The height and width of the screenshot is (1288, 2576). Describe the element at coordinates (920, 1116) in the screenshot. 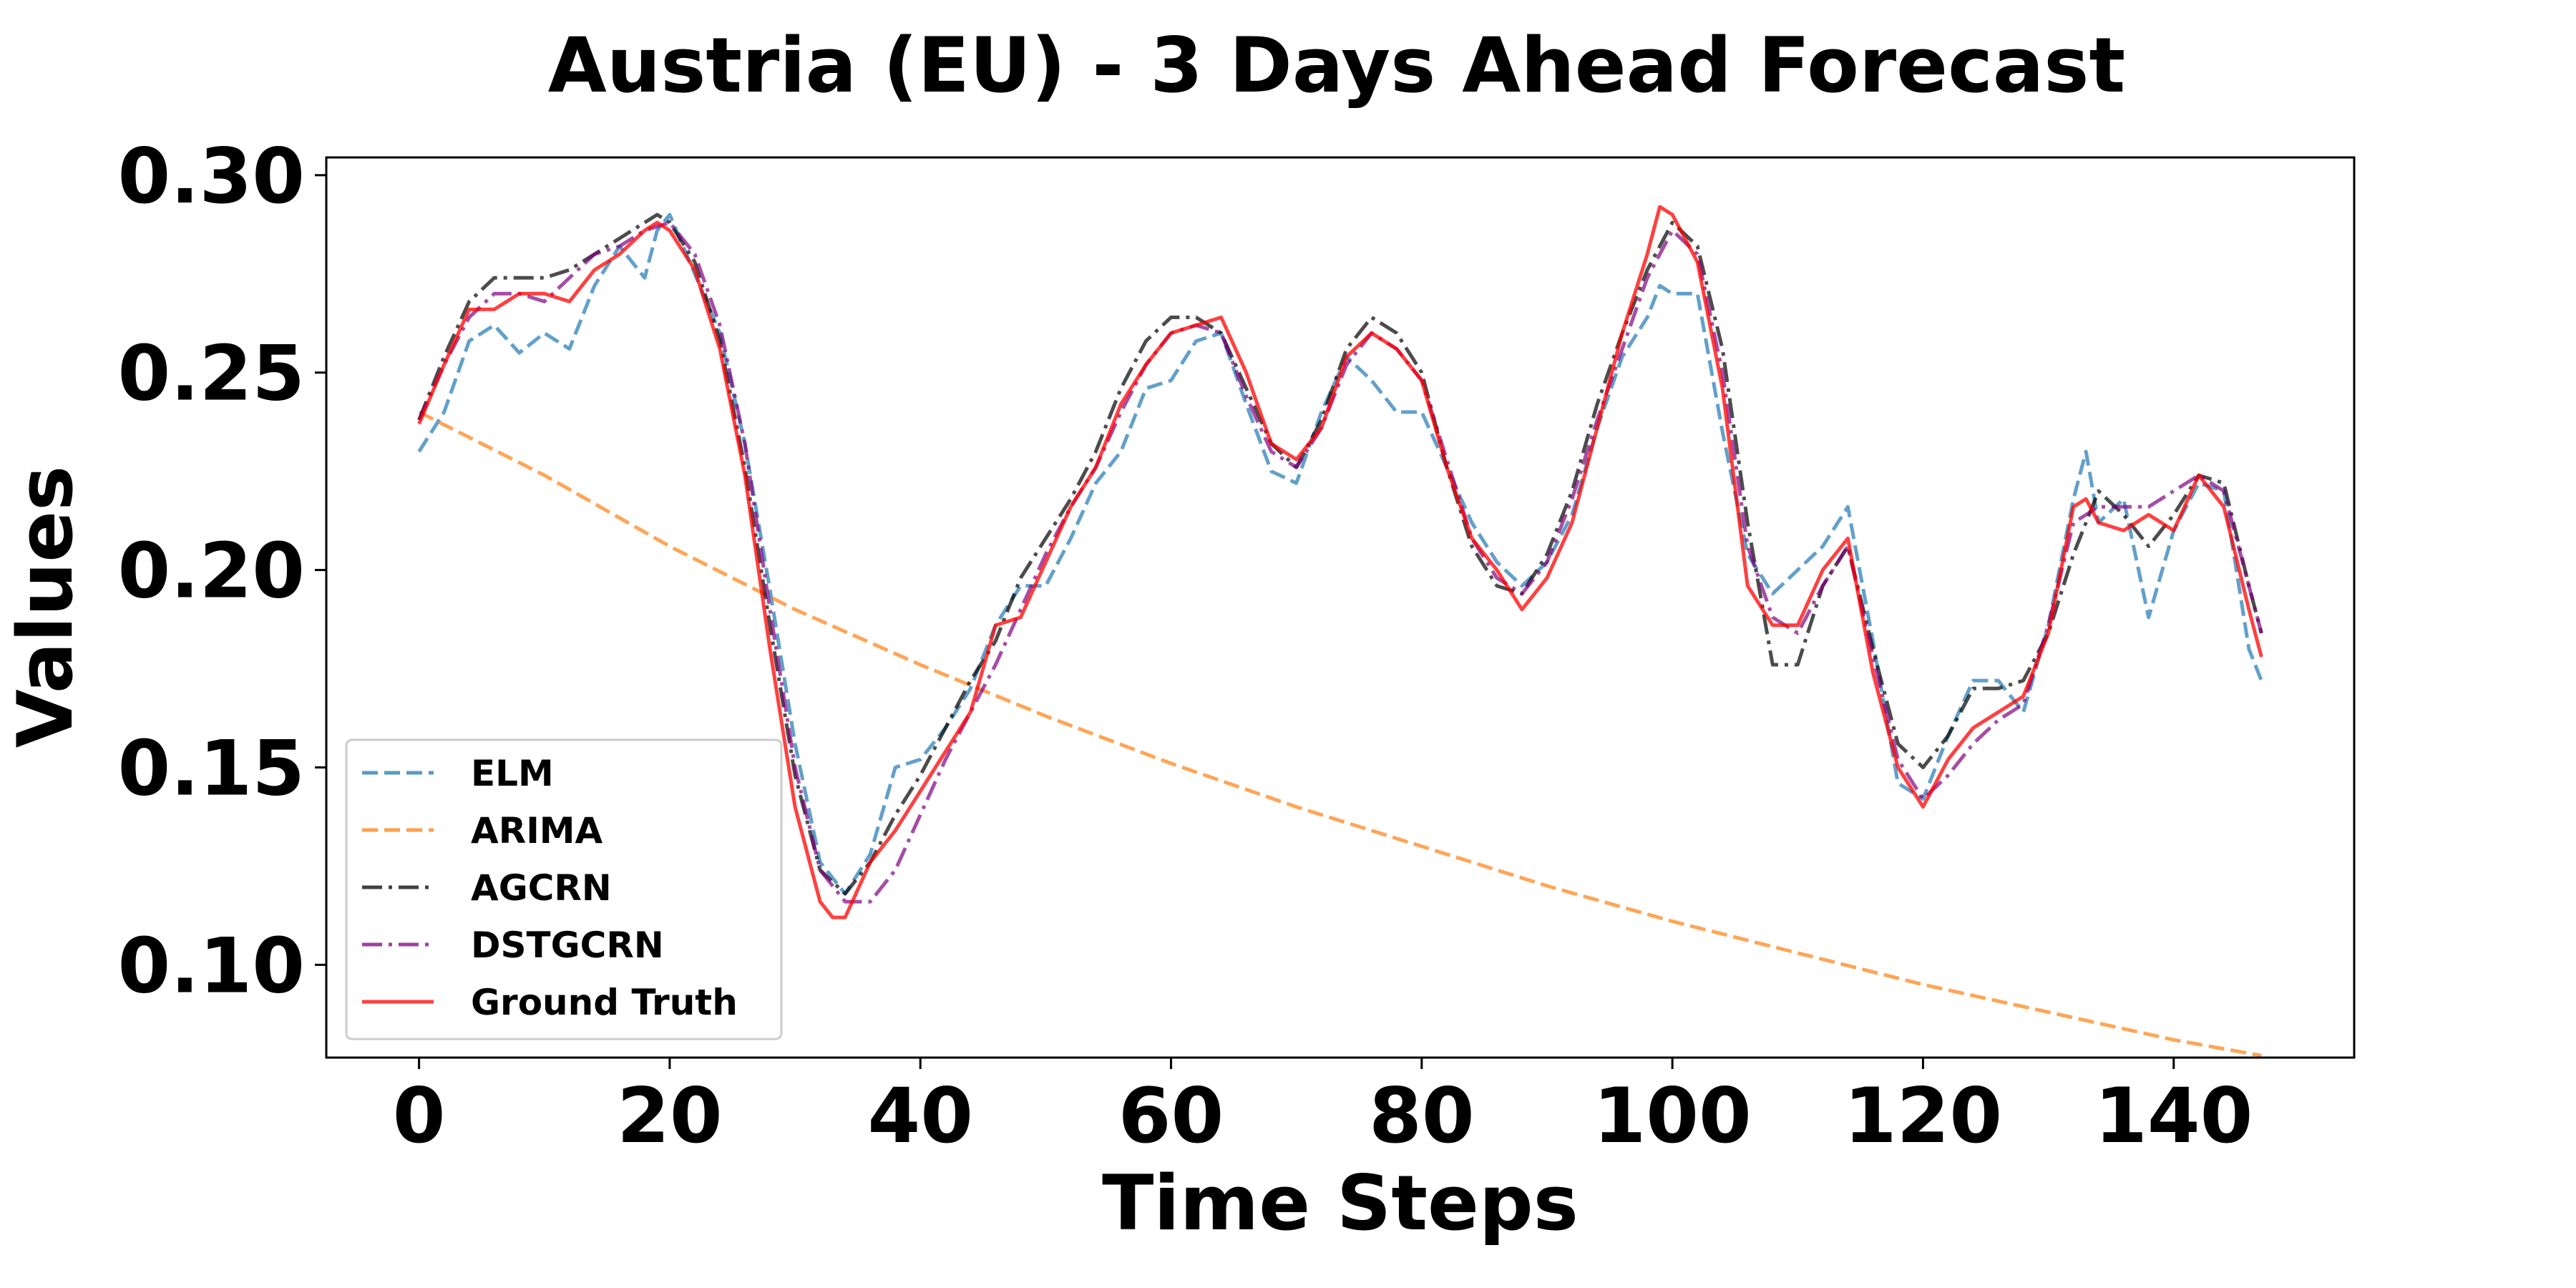

I see `x-tick-label: 40` at that location.